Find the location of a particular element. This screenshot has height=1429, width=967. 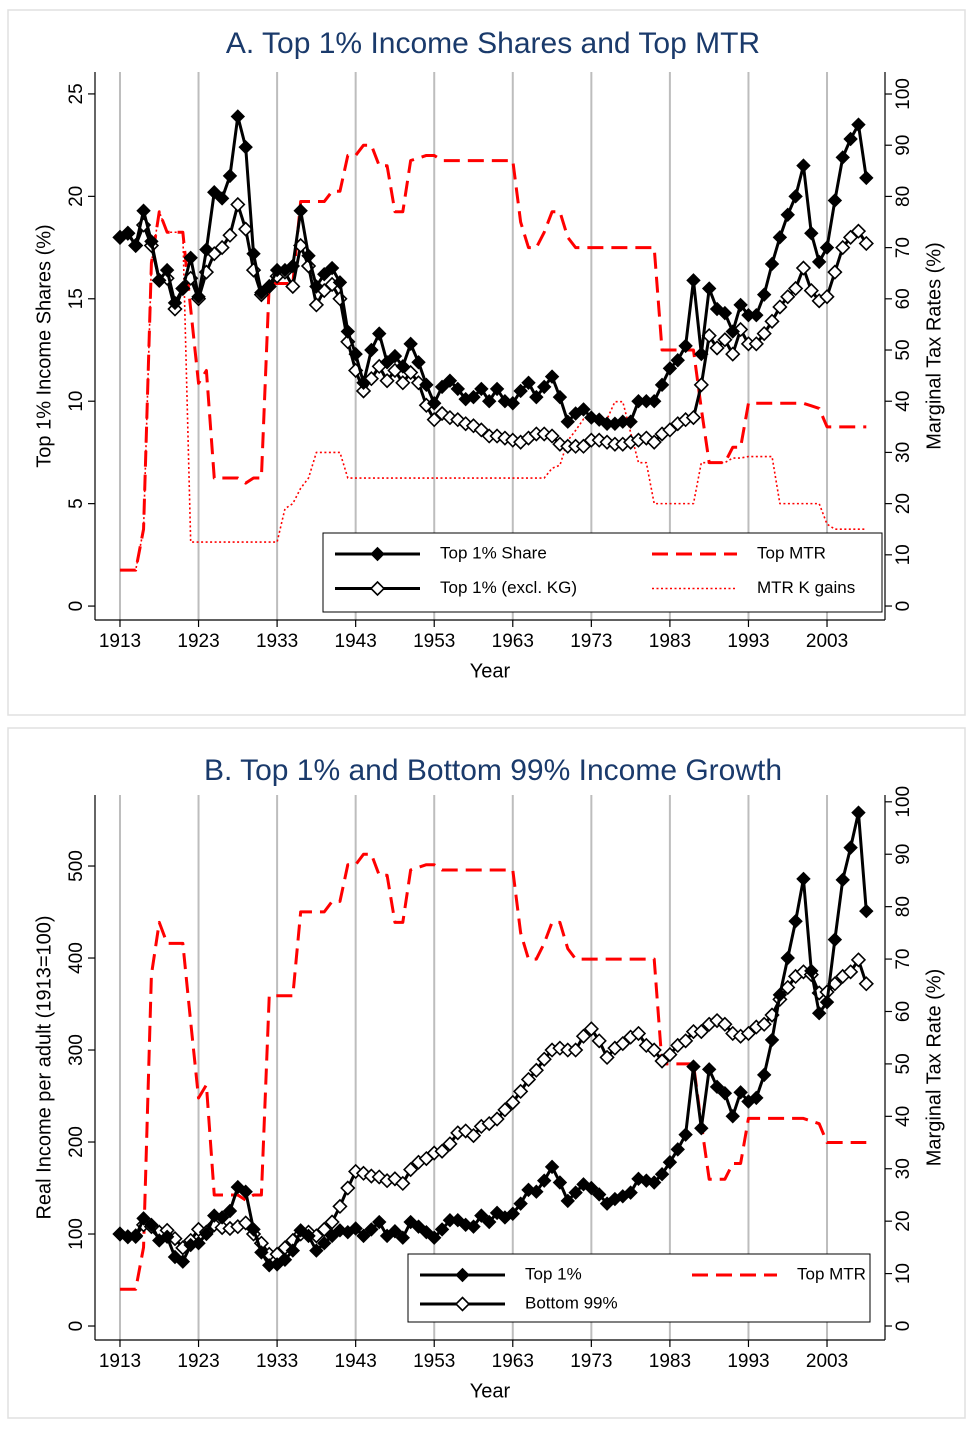

y-tick-label: 500 is located at coordinates (76, 866).